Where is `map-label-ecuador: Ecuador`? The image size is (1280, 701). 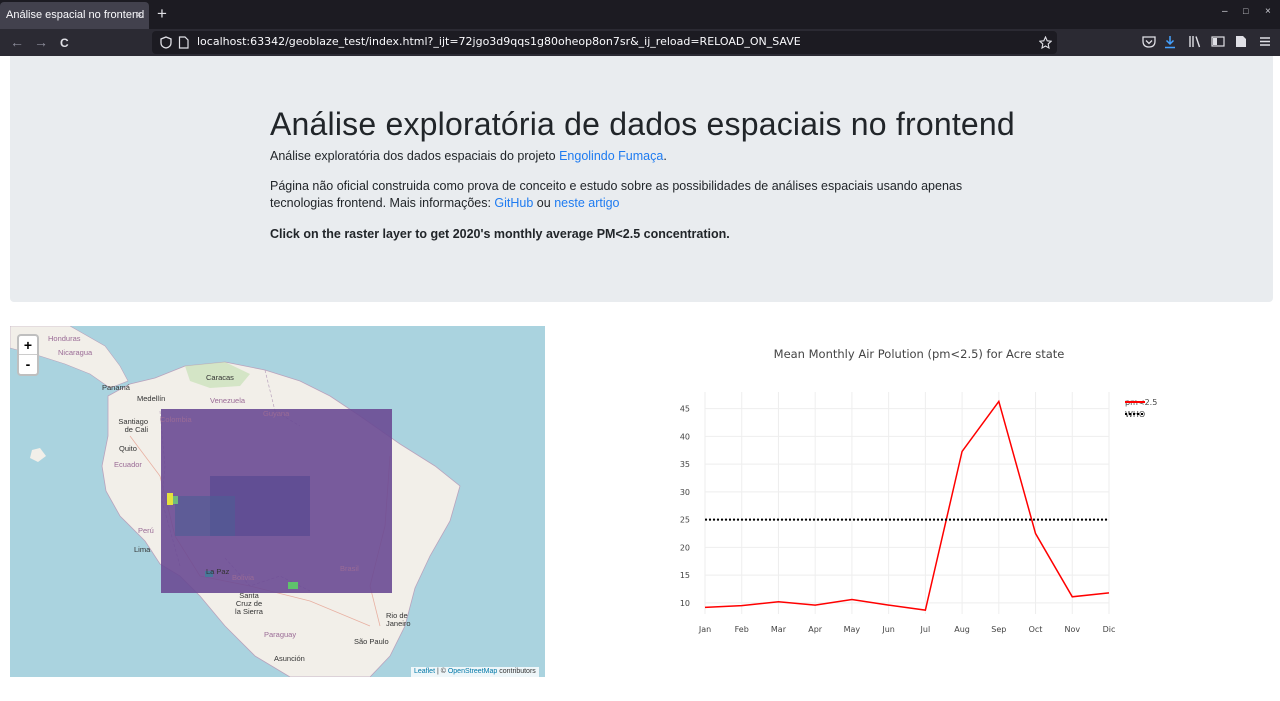
map-label-ecuador: Ecuador is located at coordinates (128, 464).